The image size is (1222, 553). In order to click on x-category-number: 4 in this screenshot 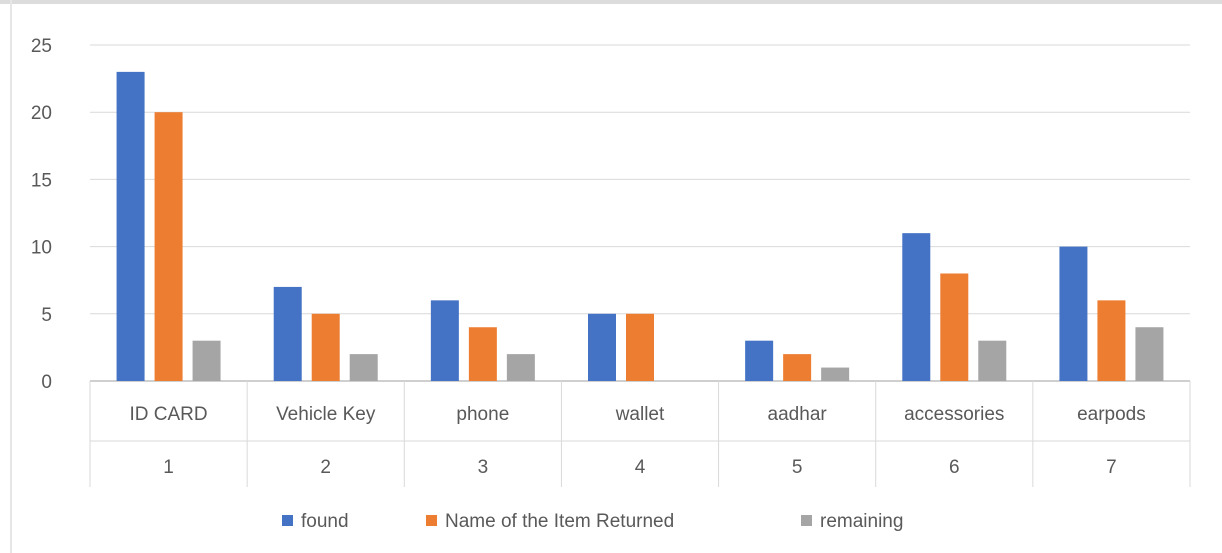, I will do `click(640, 467)`.